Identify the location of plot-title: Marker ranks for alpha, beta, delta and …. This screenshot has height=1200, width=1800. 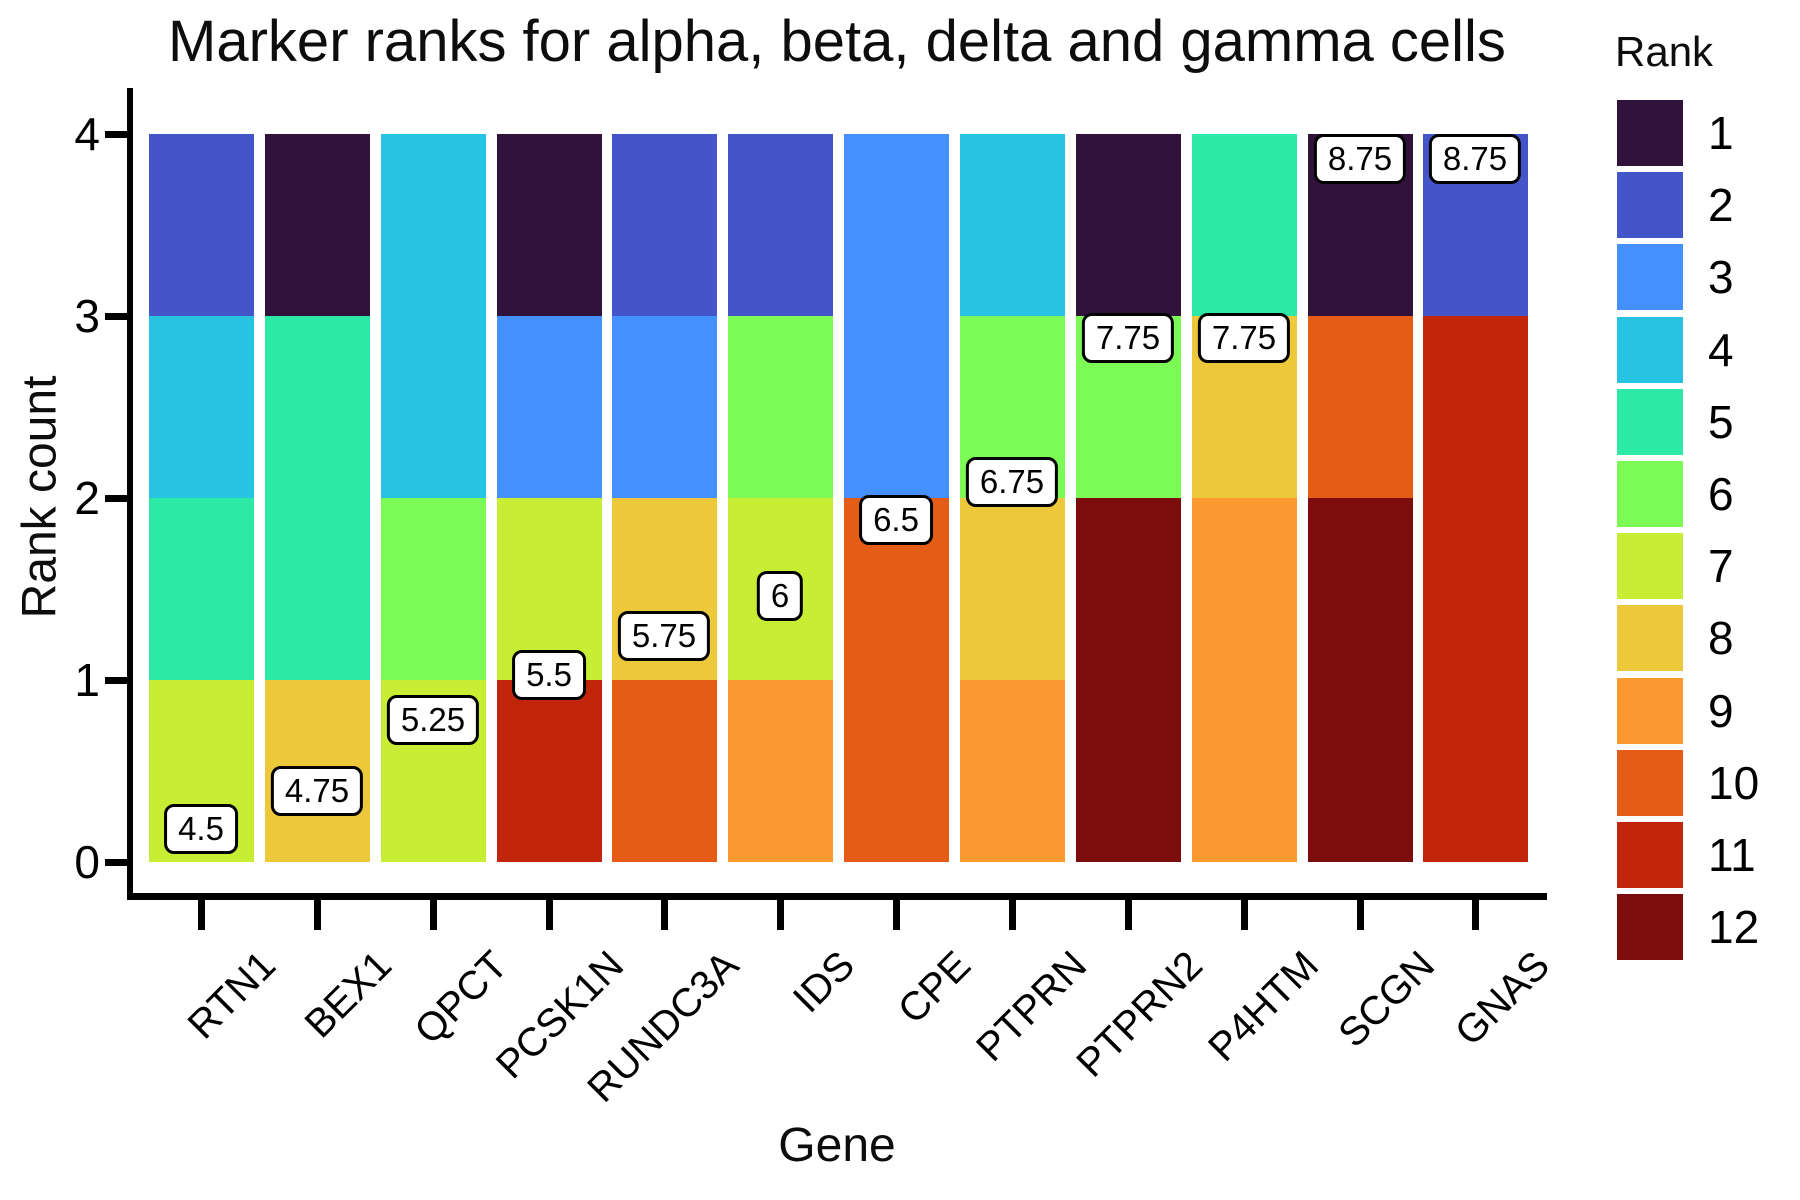
(837, 41).